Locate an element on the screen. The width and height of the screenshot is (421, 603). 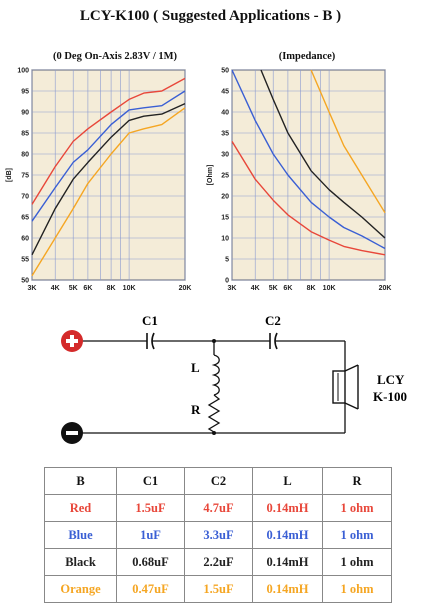
table-cell: 4.7uF is located at coordinates (218, 508).